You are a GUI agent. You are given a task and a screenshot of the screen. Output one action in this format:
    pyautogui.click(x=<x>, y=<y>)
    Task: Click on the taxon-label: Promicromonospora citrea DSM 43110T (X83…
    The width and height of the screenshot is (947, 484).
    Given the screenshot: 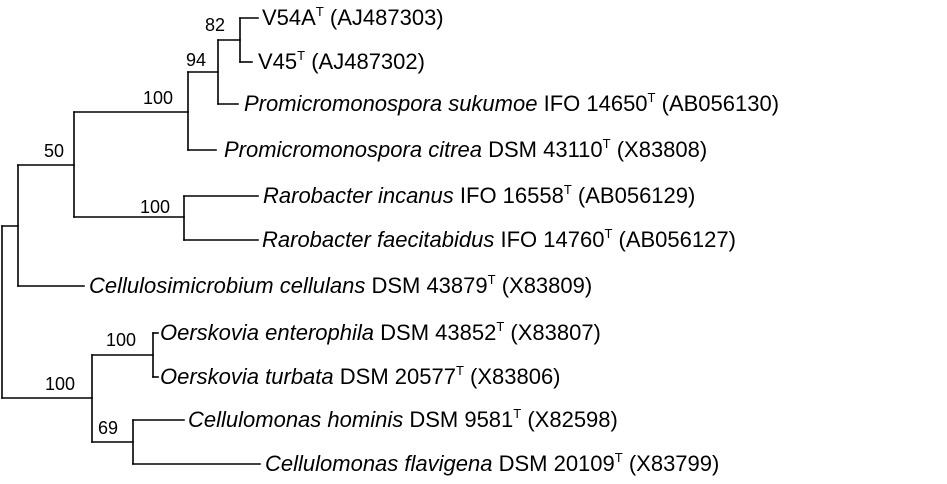 What is the action you would take?
    pyautogui.click(x=465, y=149)
    